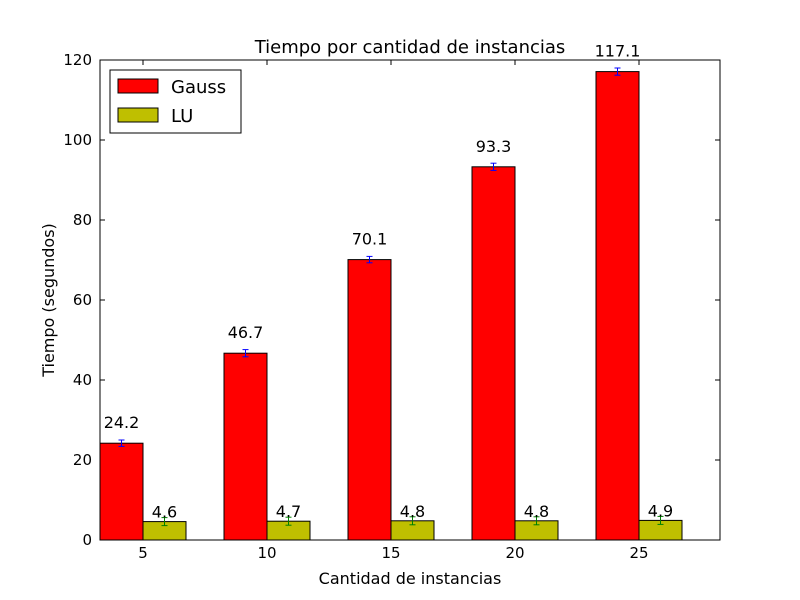 The width and height of the screenshot is (800, 600). What do you see at coordinates (82, 380) in the screenshot?
I see `y-tick-label: 40` at bounding box center [82, 380].